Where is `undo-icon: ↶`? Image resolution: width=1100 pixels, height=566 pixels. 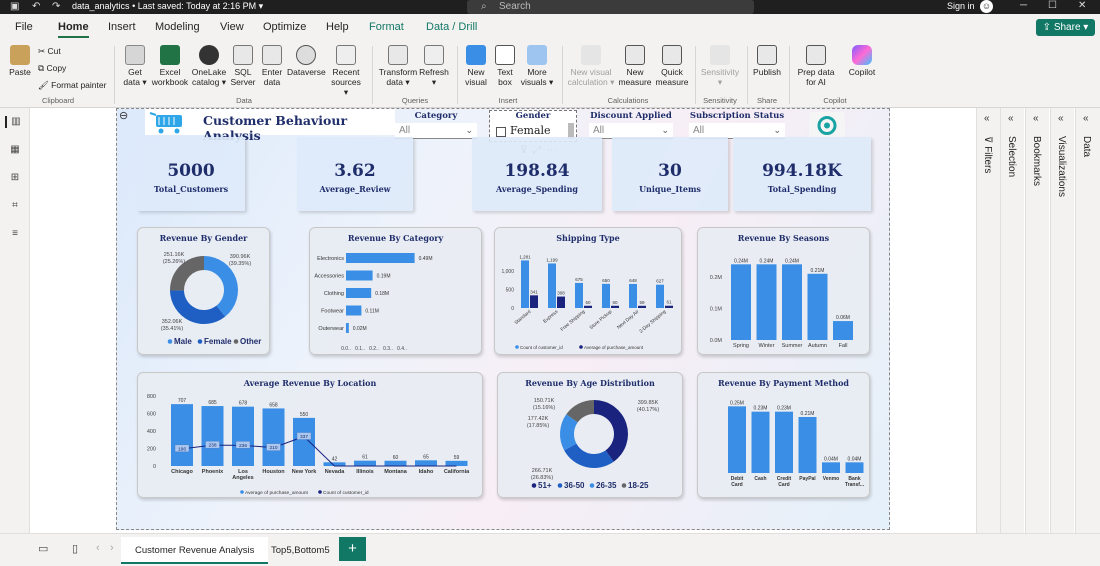 undo-icon: ↶ is located at coordinates (36, 6).